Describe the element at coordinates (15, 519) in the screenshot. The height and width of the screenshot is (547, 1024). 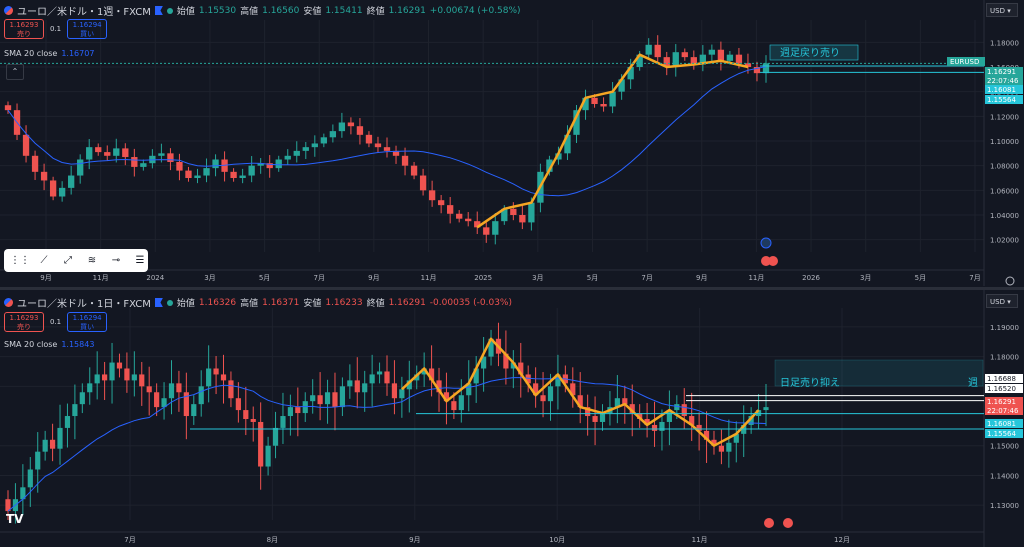
I see `tradingview-logo: TV` at that location.